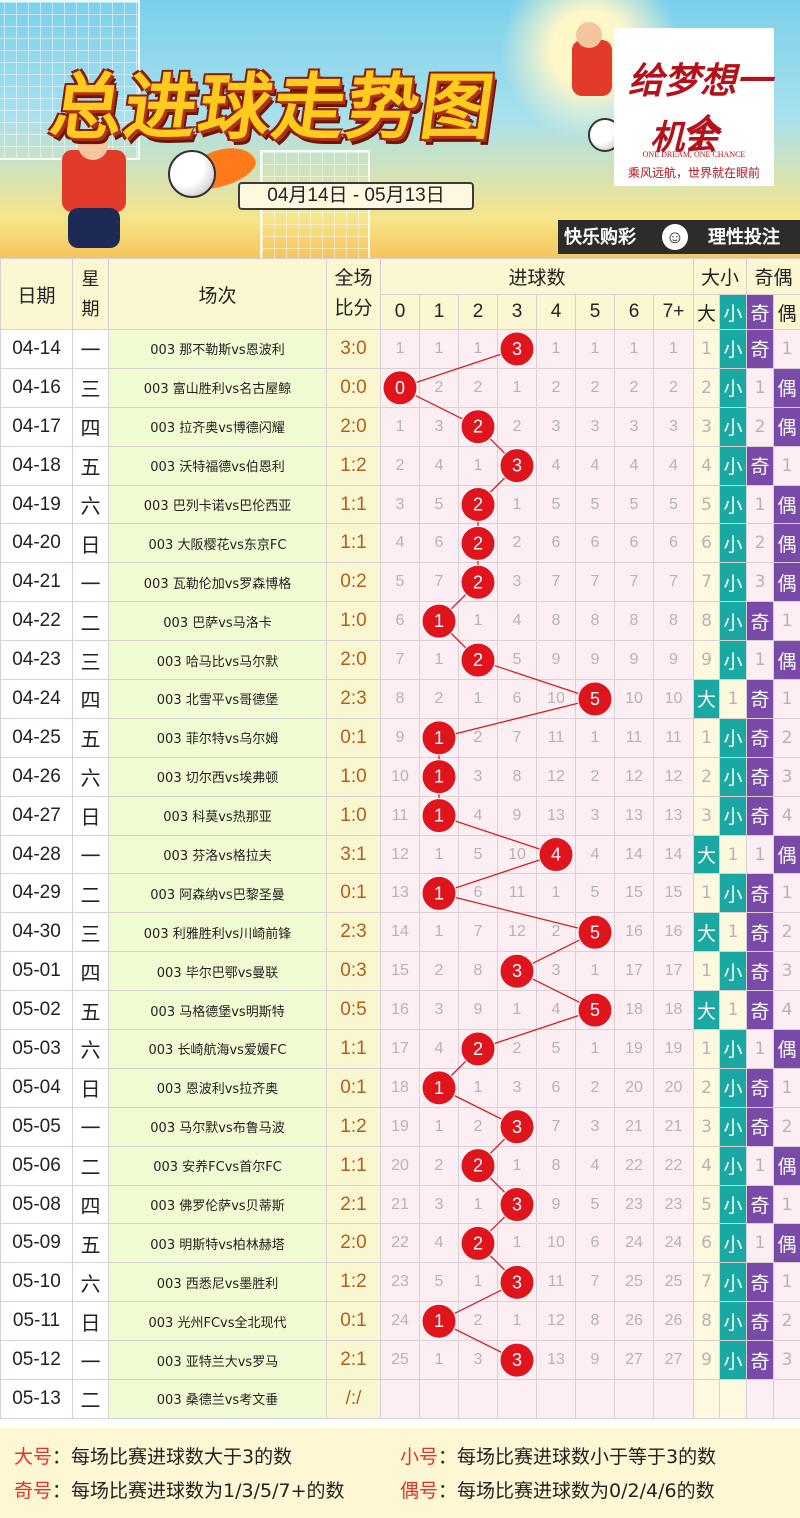 The width and height of the screenshot is (800, 1518). Describe the element at coordinates (217, 815) in the screenshot. I see `row-match: 003 科莫vs热那亚` at that location.